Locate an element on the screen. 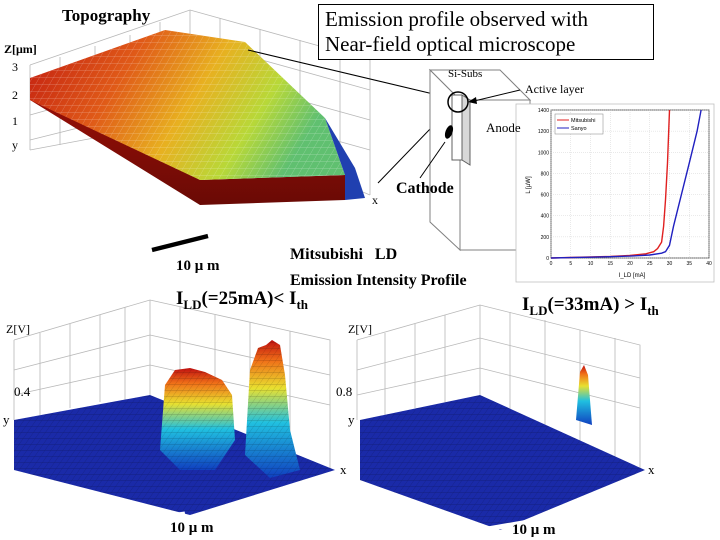 The width and height of the screenshot is (720, 540). right-profile-floor-mesh is located at coordinates (502, 462).